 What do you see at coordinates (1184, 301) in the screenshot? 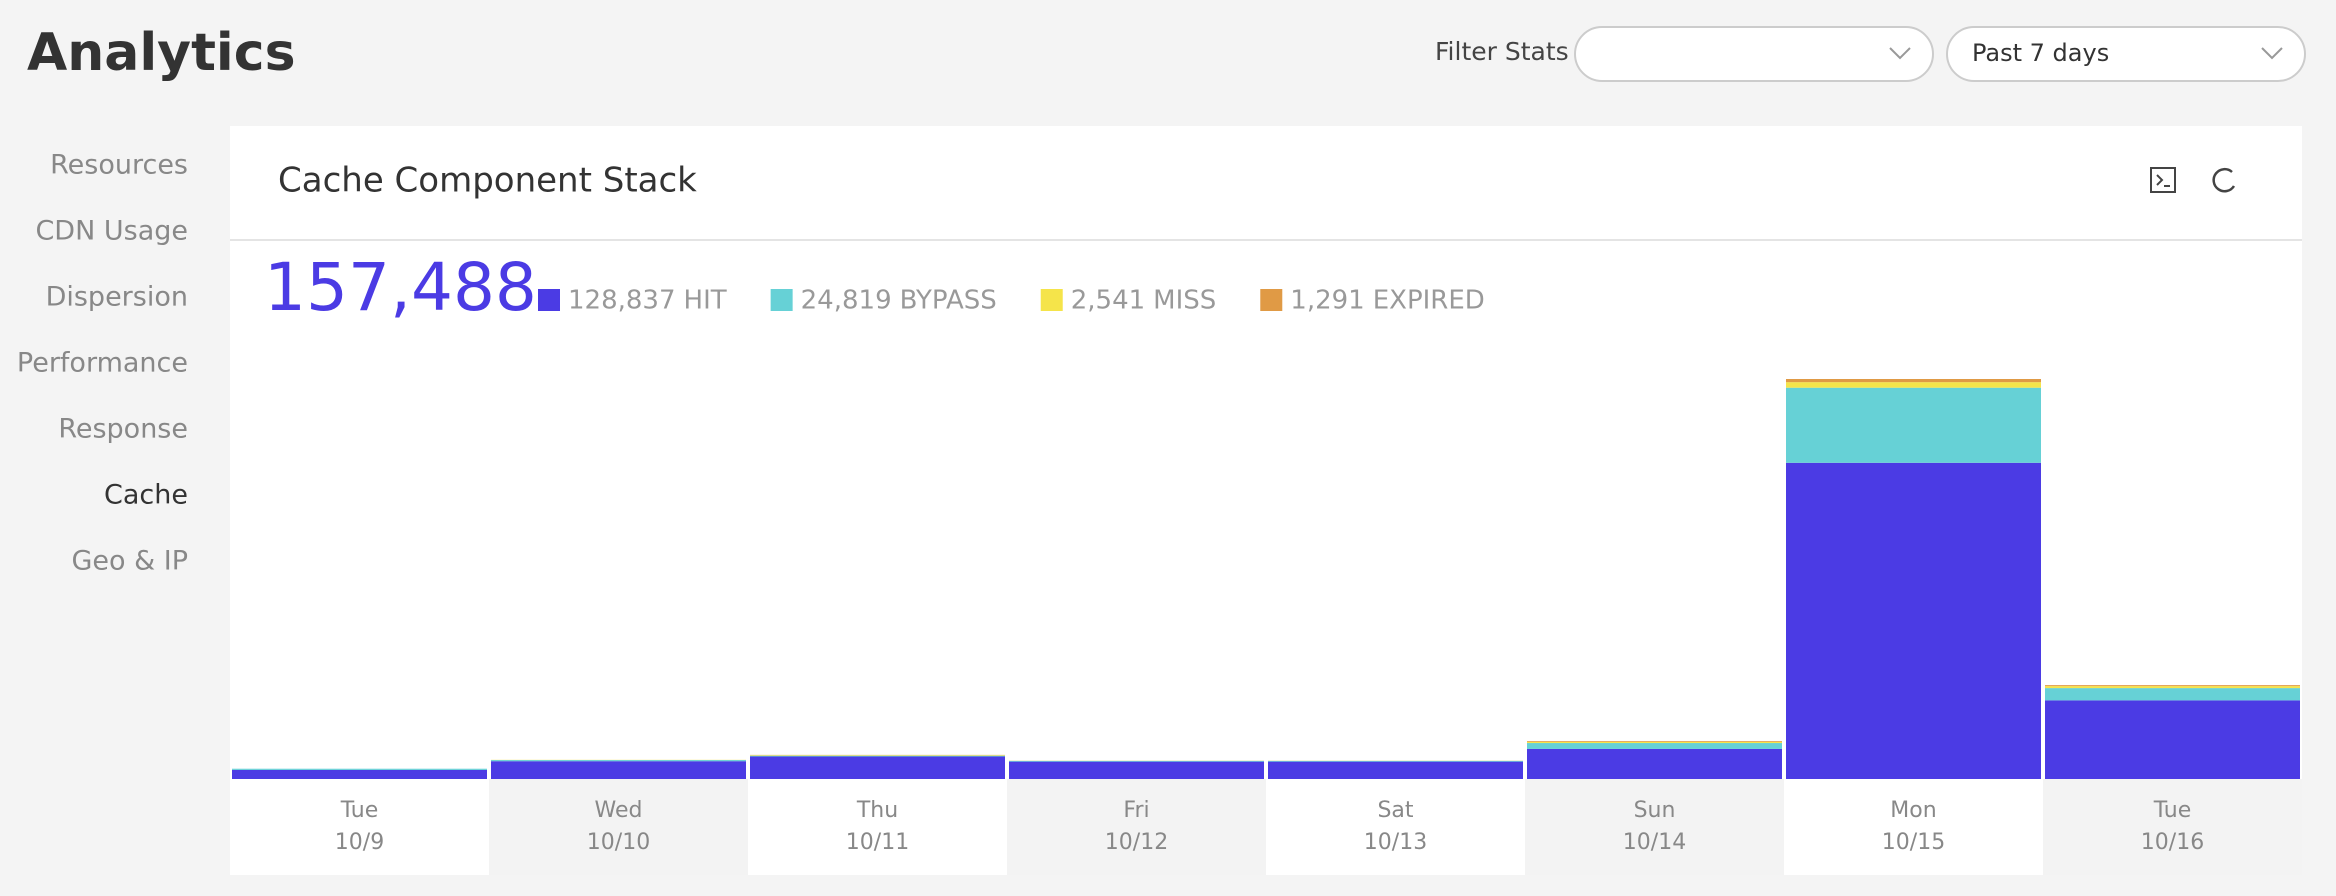
I see `legend-name: MISS` at bounding box center [1184, 301].